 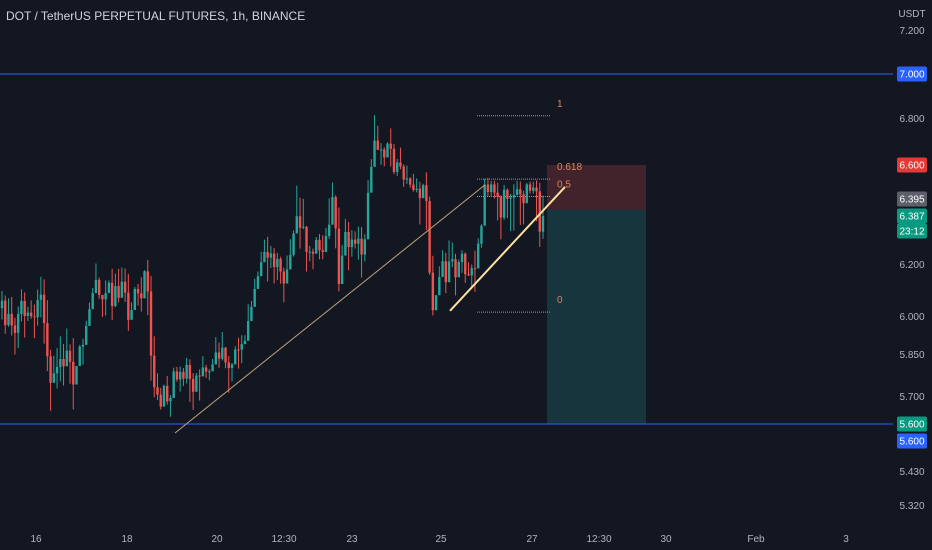 What do you see at coordinates (560, 300) in the screenshot?
I see `fib-level-label: 0` at bounding box center [560, 300].